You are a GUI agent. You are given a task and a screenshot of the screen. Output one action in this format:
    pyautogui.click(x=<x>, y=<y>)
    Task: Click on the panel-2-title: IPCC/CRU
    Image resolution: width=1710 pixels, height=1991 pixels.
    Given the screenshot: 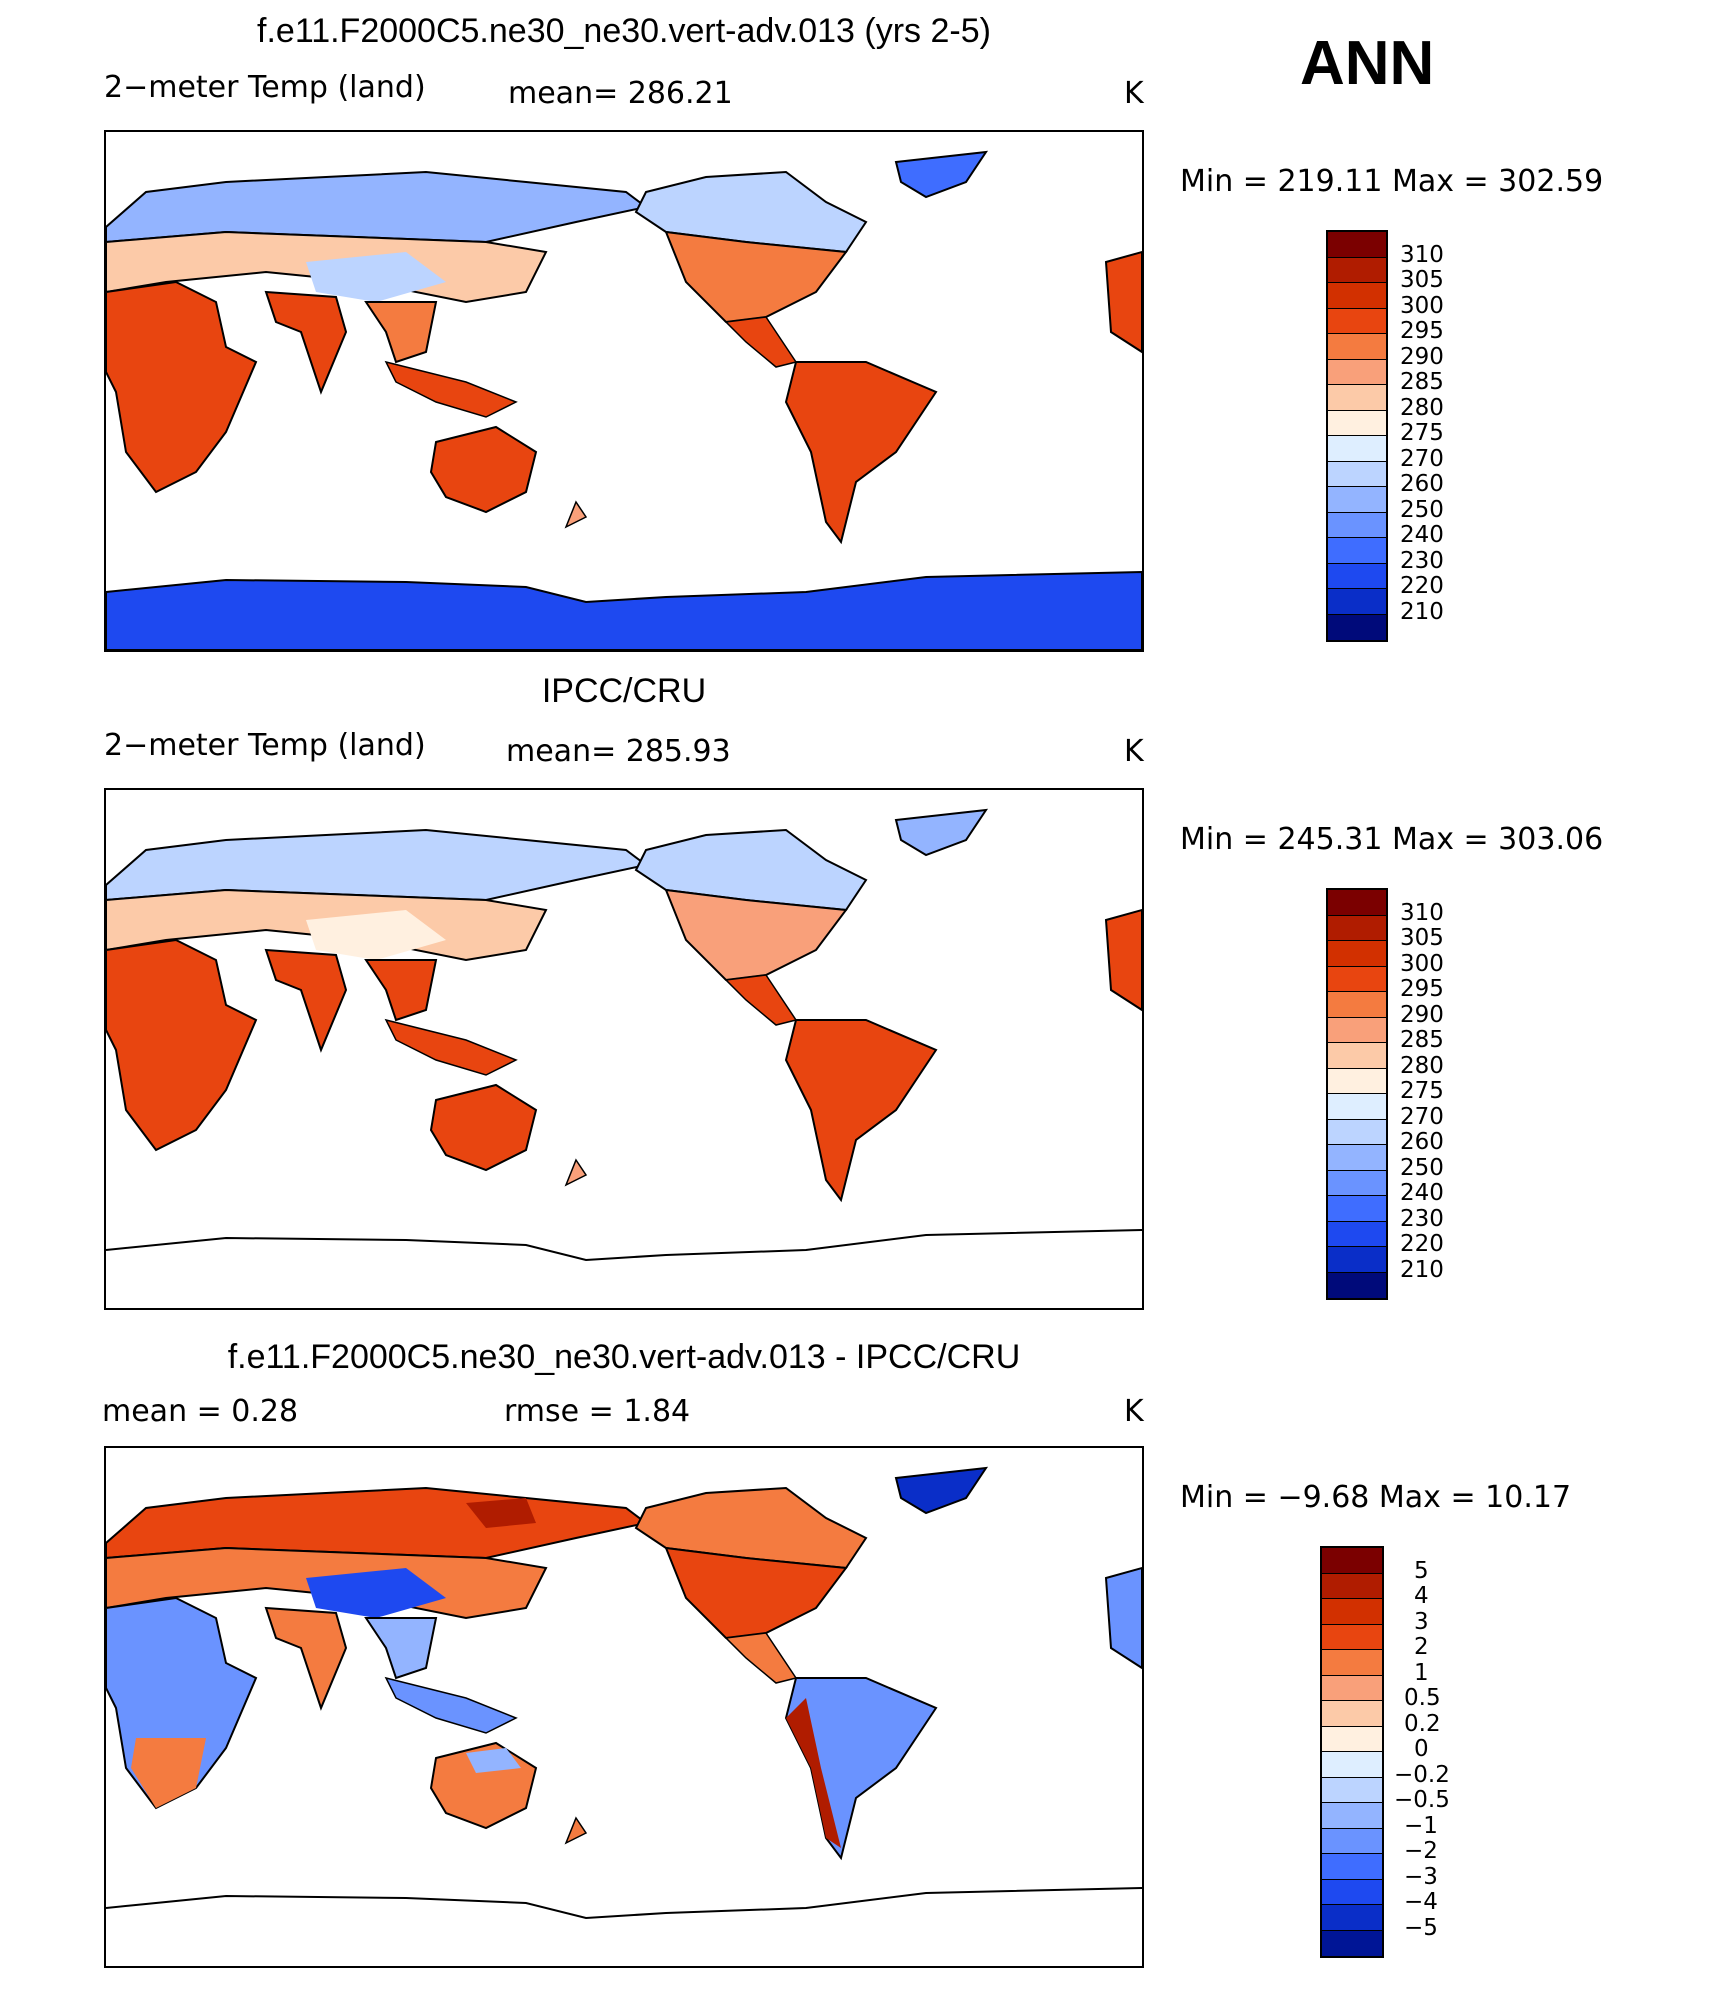 What is the action you would take?
    pyautogui.click(x=624, y=691)
    